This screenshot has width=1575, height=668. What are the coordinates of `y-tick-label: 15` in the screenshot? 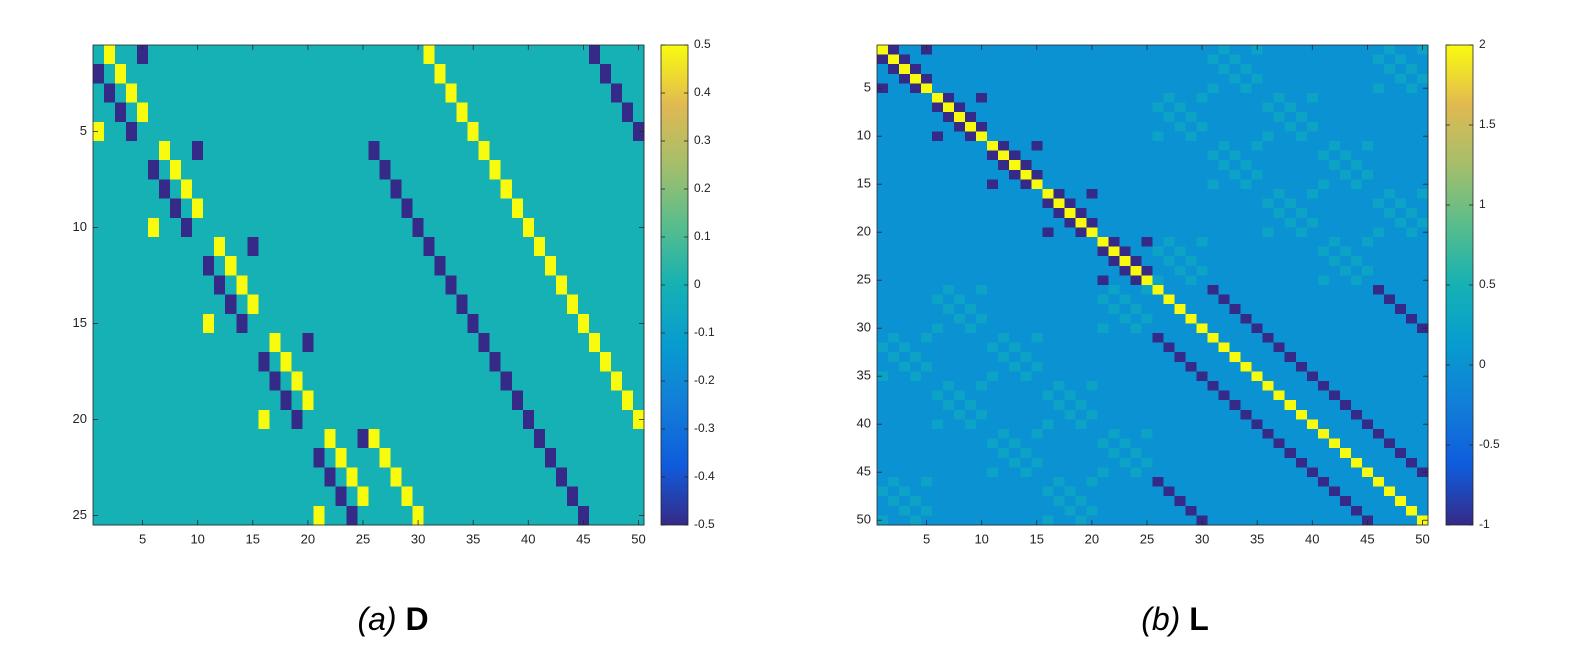 It's located at (80, 322).